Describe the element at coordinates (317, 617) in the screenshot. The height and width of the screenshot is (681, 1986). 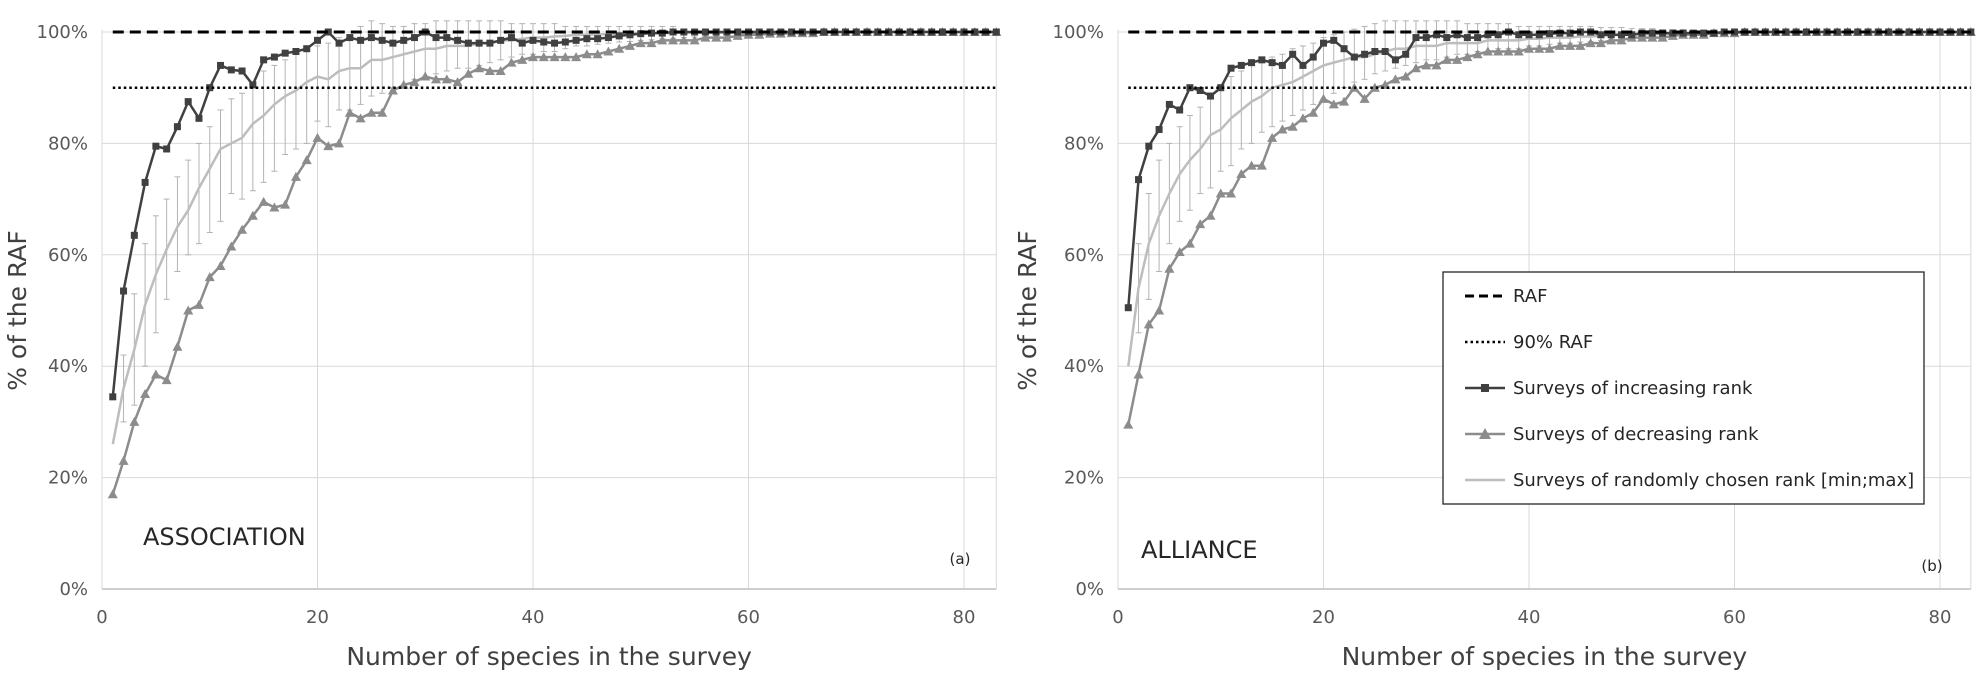
I see `x-tick-label: 20` at that location.